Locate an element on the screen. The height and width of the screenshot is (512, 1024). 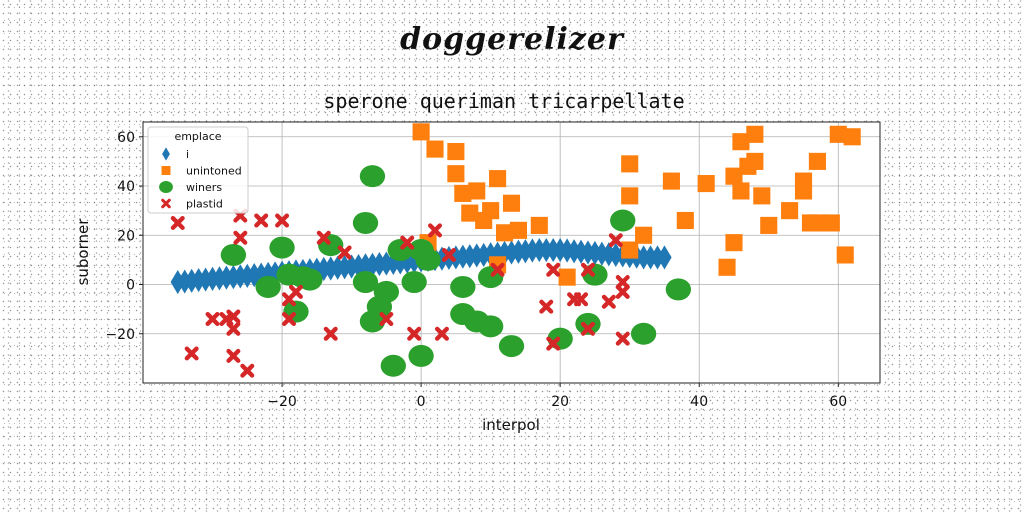
legend: emplace i unintoned winers plastid is located at coordinates (198, 170).